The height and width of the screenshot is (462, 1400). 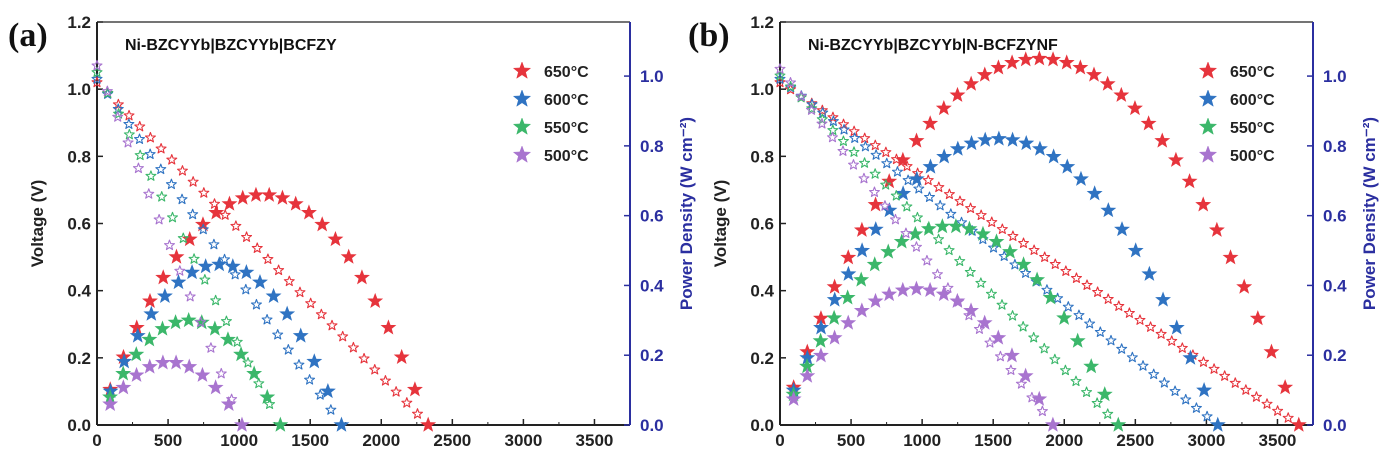 I want to click on y-tick-label: 0.0, so click(x=762, y=425).